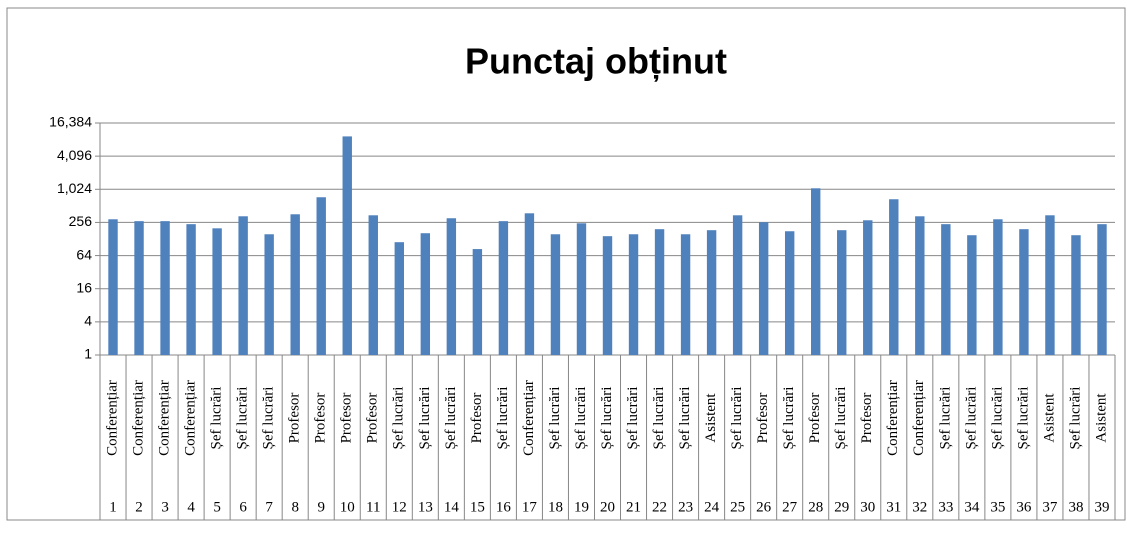  What do you see at coordinates (88, 354) in the screenshot?
I see `y-tick-label: 1` at bounding box center [88, 354].